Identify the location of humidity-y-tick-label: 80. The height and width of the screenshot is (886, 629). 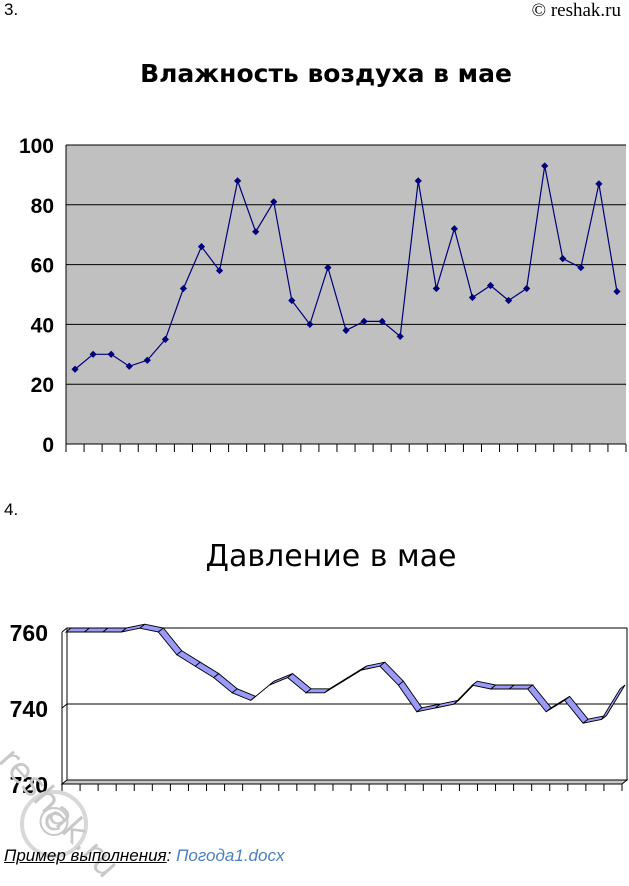
(42, 206).